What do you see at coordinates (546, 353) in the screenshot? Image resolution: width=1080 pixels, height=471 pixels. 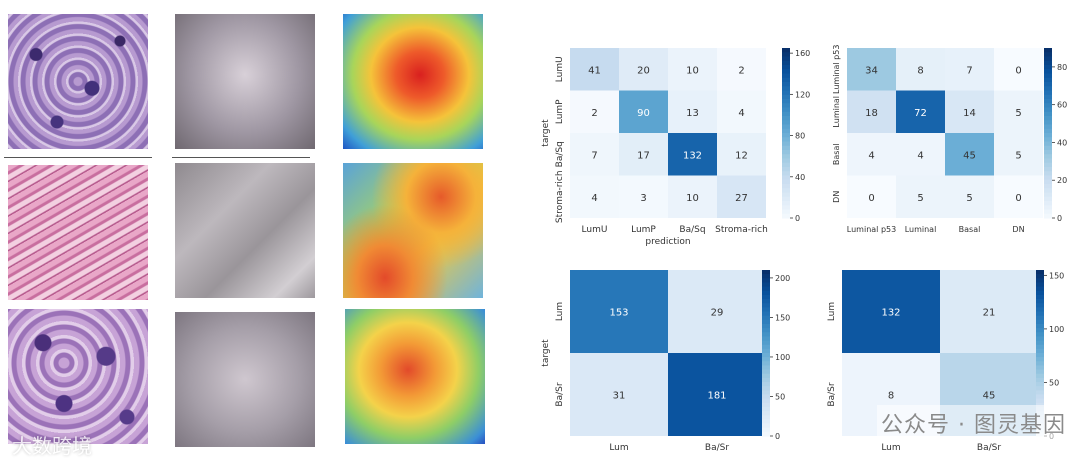 I see `cm3-ylabel: target` at bounding box center [546, 353].